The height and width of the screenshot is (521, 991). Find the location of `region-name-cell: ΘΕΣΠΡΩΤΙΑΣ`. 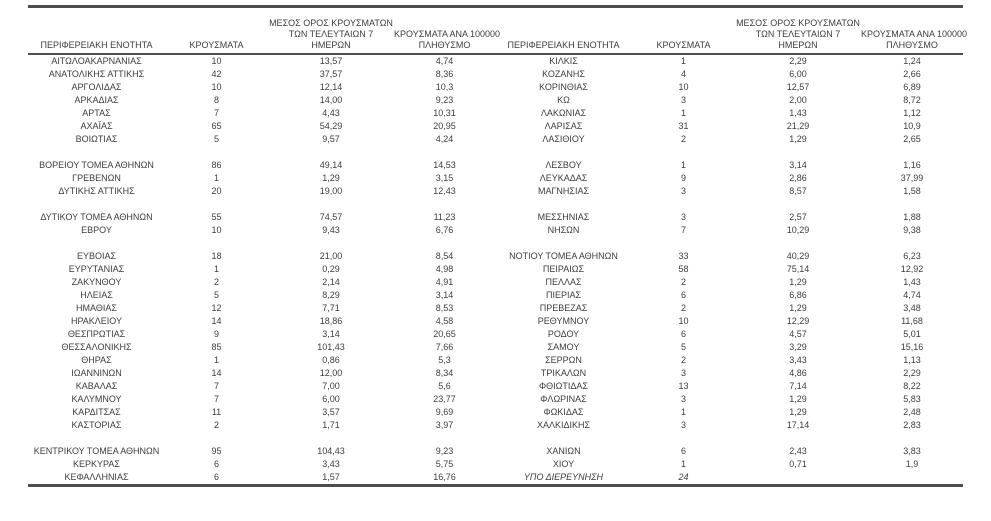

region-name-cell: ΘΕΣΠΡΩΤΙΑΣ is located at coordinates (96, 334).